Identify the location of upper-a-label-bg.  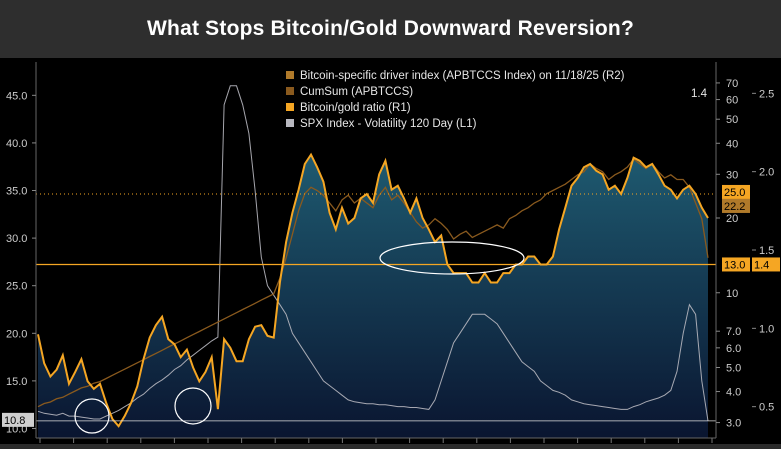
(736, 191).